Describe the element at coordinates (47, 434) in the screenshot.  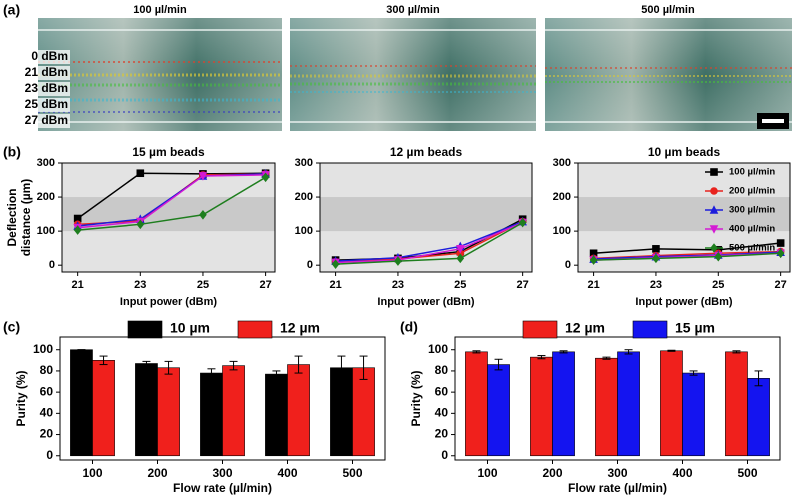
I see `y-tick-label: 20` at that location.